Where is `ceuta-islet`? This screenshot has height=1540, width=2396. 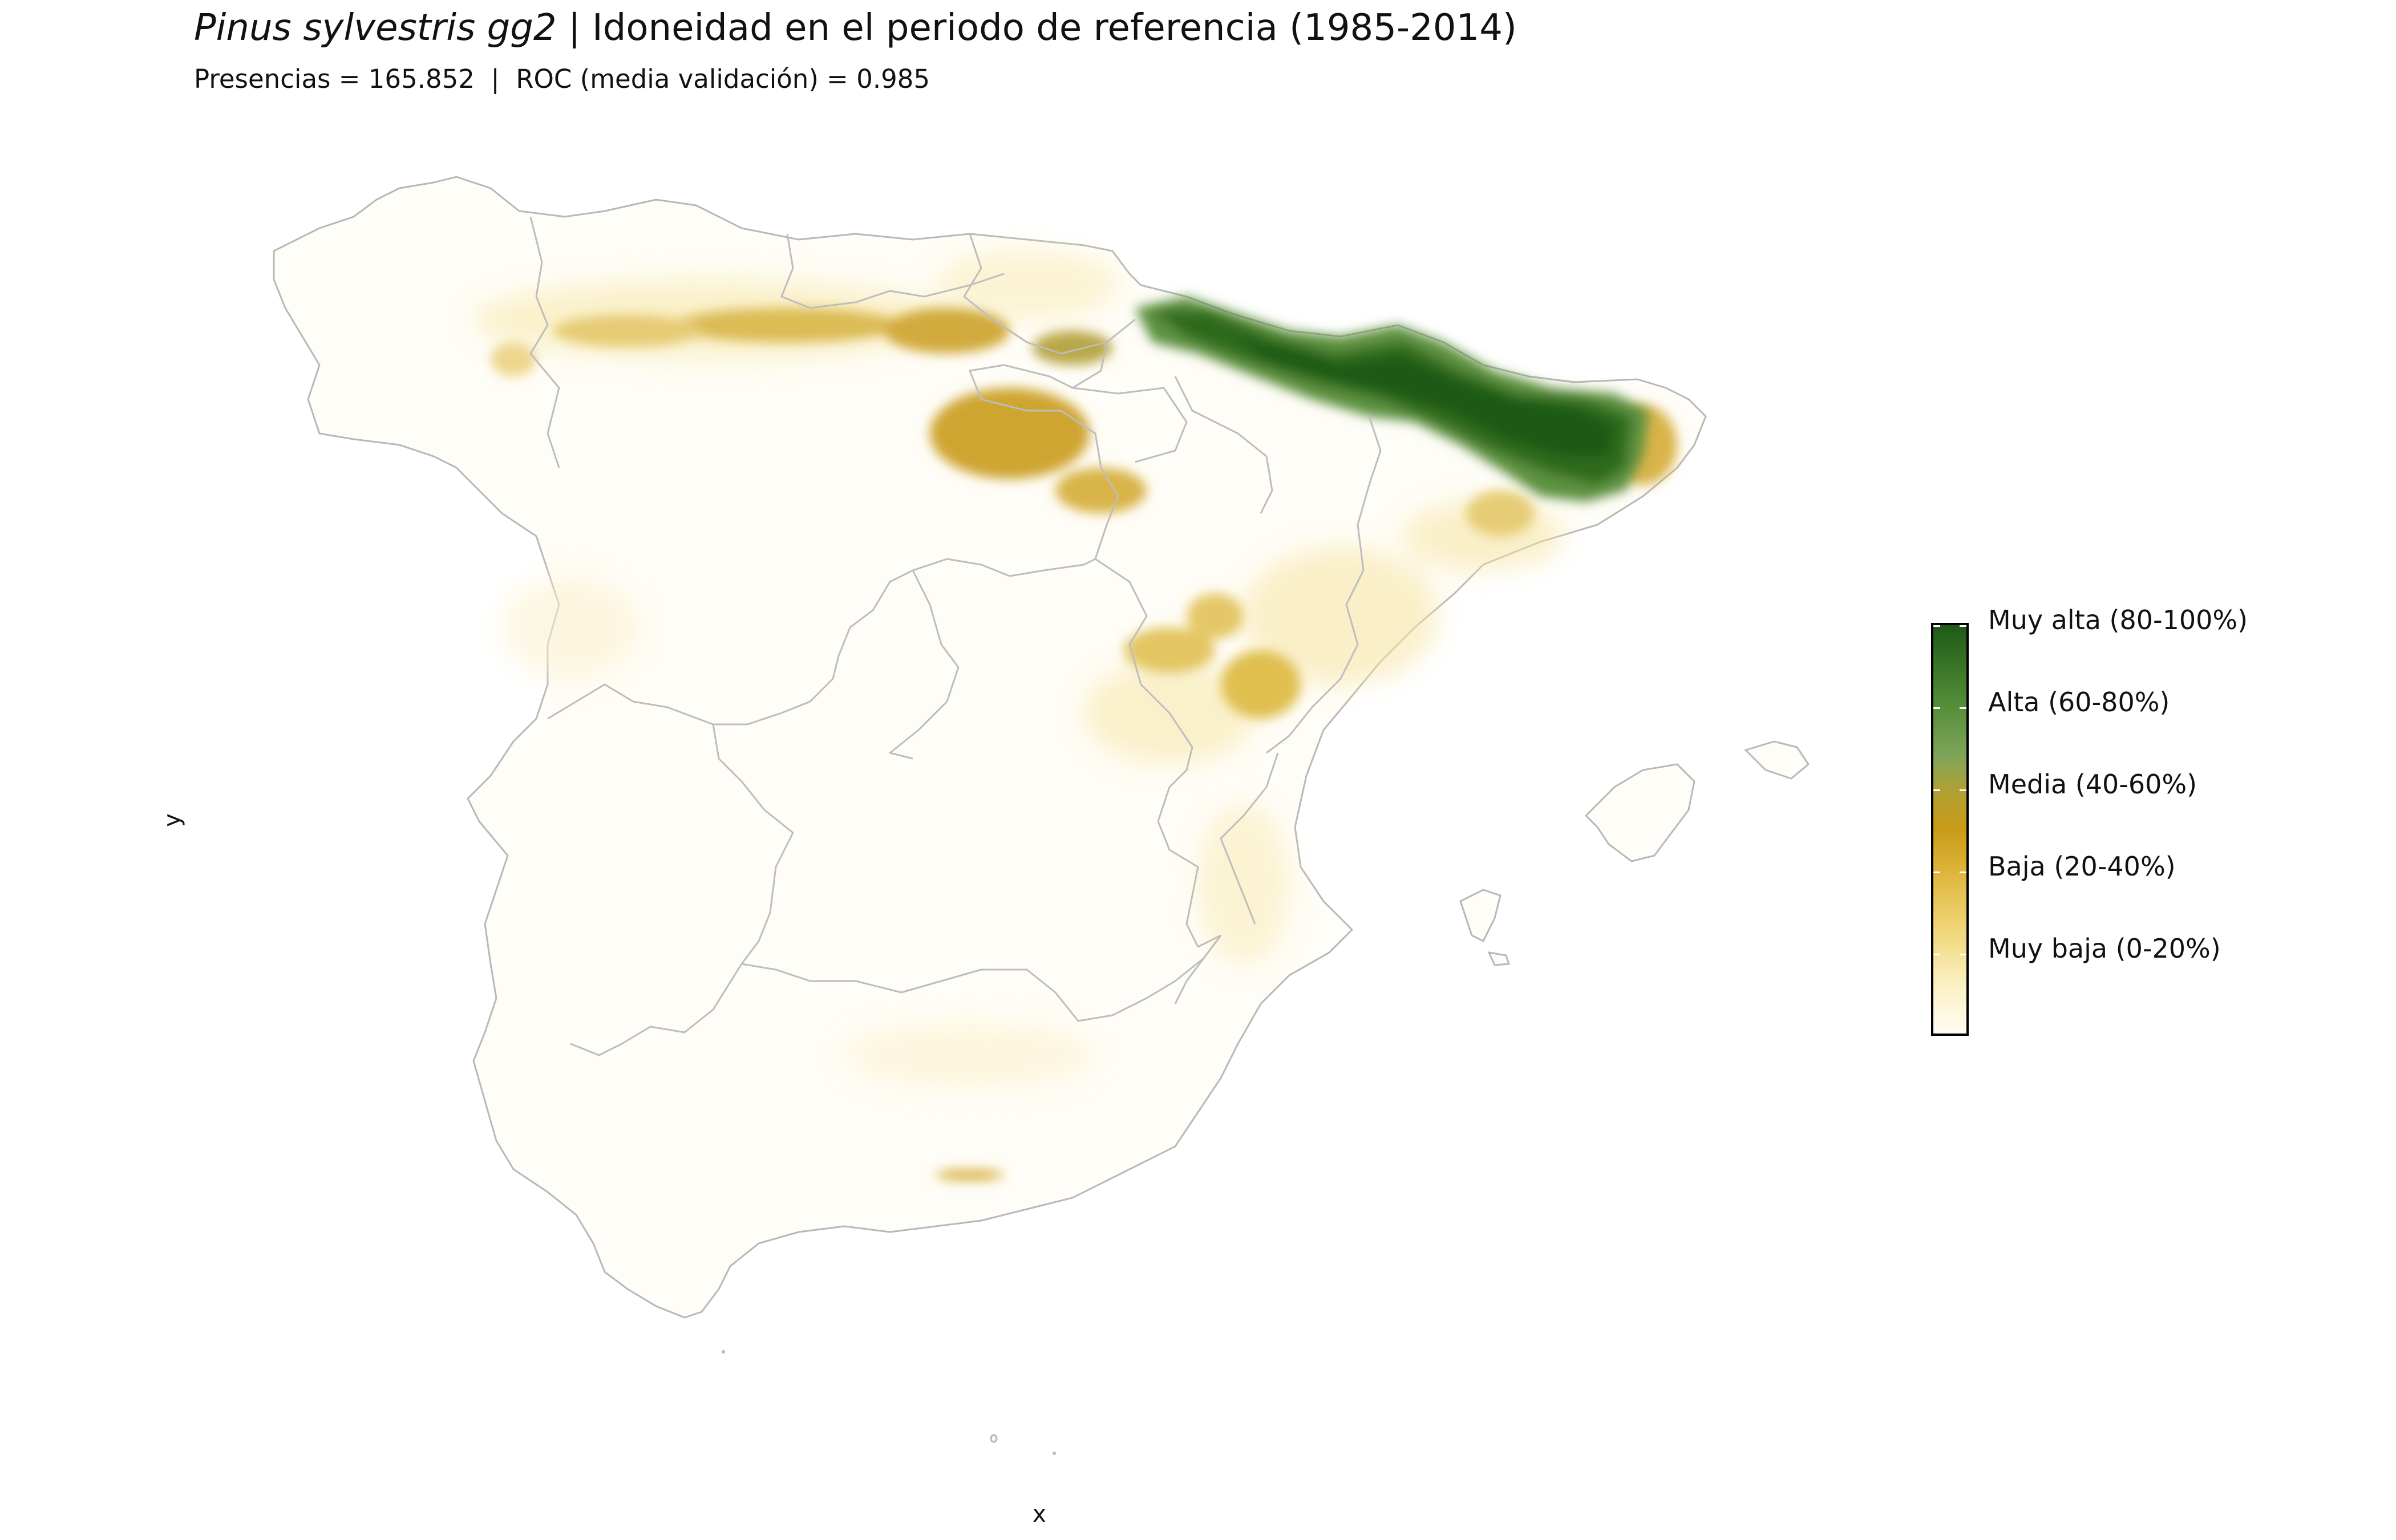
ceuta-islet is located at coordinates (723, 1352).